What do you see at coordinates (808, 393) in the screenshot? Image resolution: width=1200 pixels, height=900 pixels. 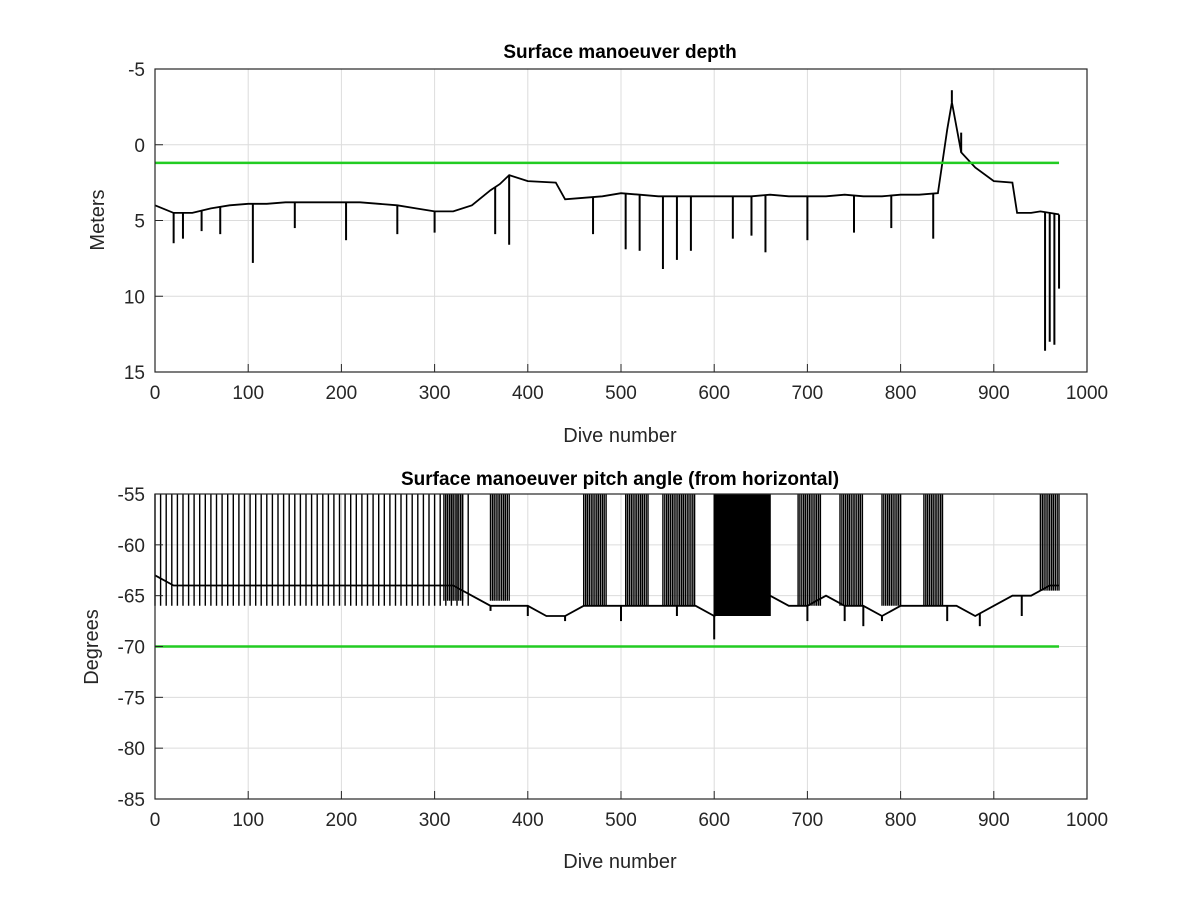 I see `depth-x-tick-label: 700` at bounding box center [808, 393].